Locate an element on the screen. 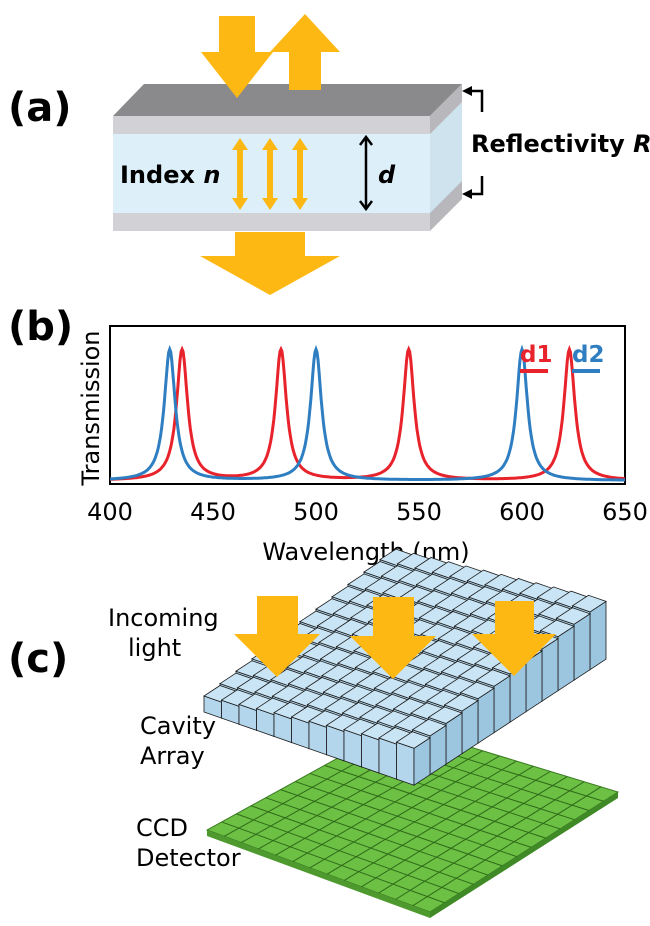 This screenshot has height=926, width=650. x-tick-label: 450 is located at coordinates (213, 512).